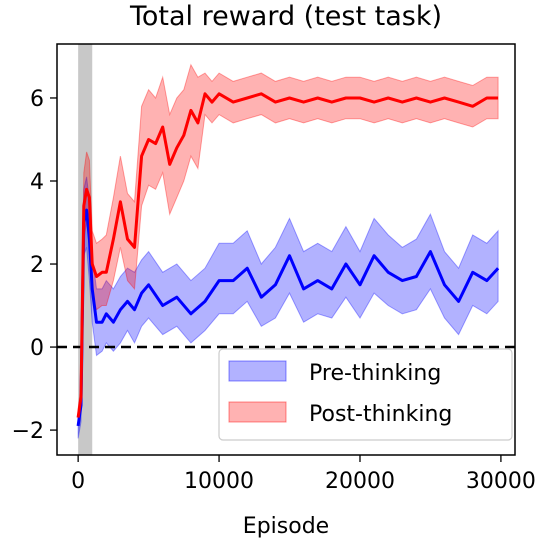  I want to click on x-tick-label: 30000, so click(501, 481).